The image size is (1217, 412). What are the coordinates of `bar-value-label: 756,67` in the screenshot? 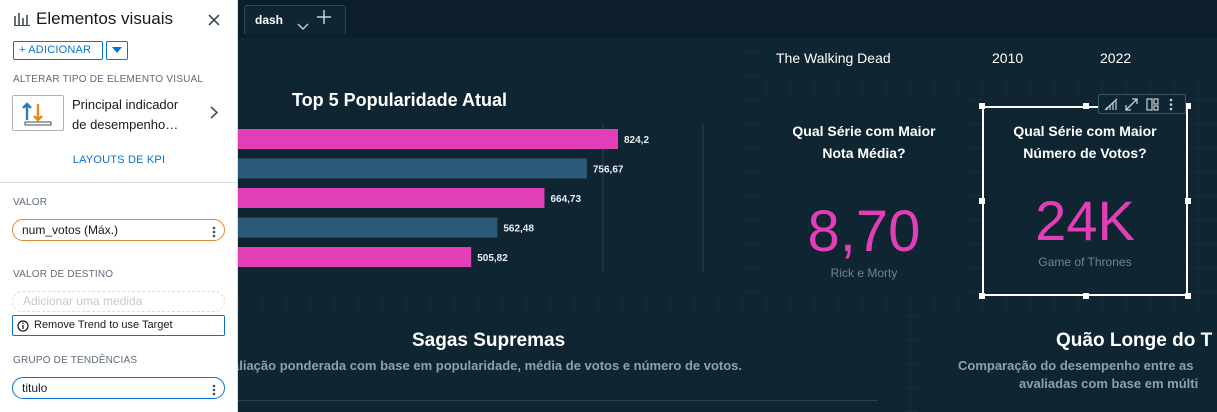 It's located at (608, 170).